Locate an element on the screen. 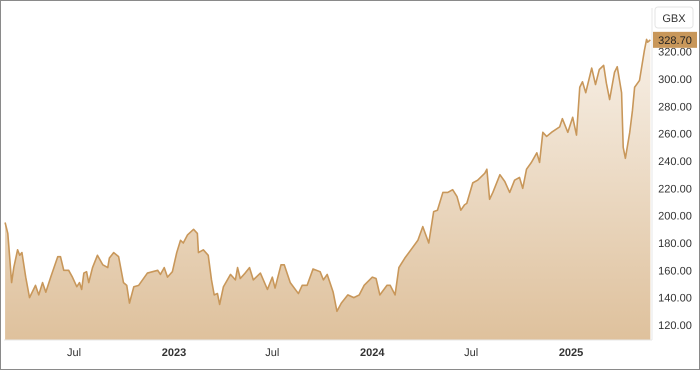 Image resolution: width=700 pixels, height=370 pixels. y-tick-label: 160.00 is located at coordinates (675, 271).